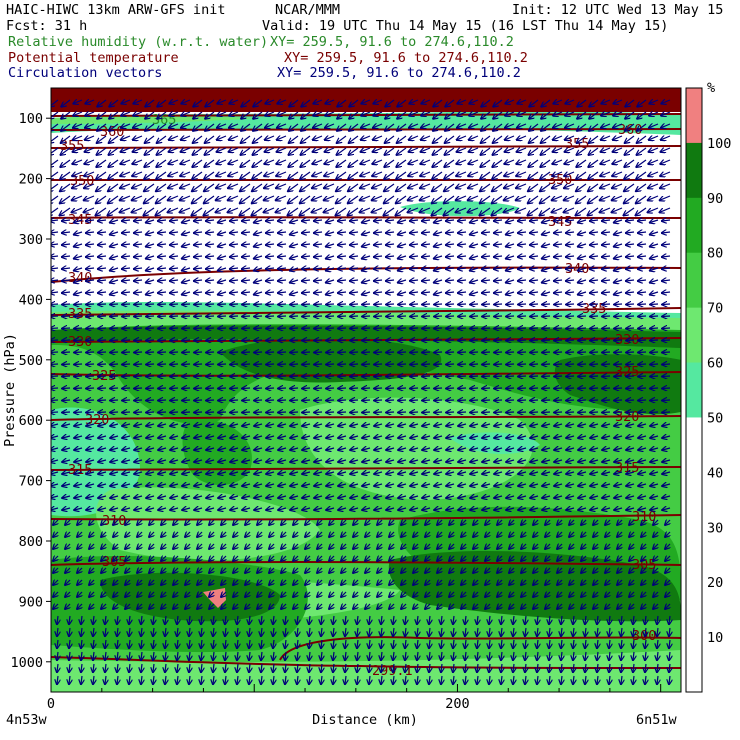  What do you see at coordinates (711, 88) in the screenshot?
I see `colorbar-unit: %` at bounding box center [711, 88].